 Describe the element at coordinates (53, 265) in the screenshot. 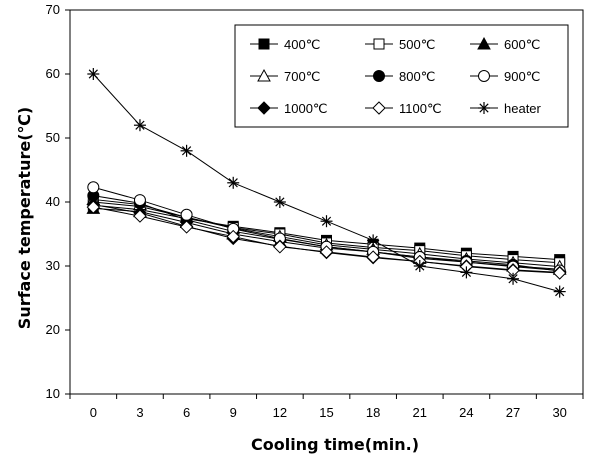

I see `y-tick-label: 30` at that location.